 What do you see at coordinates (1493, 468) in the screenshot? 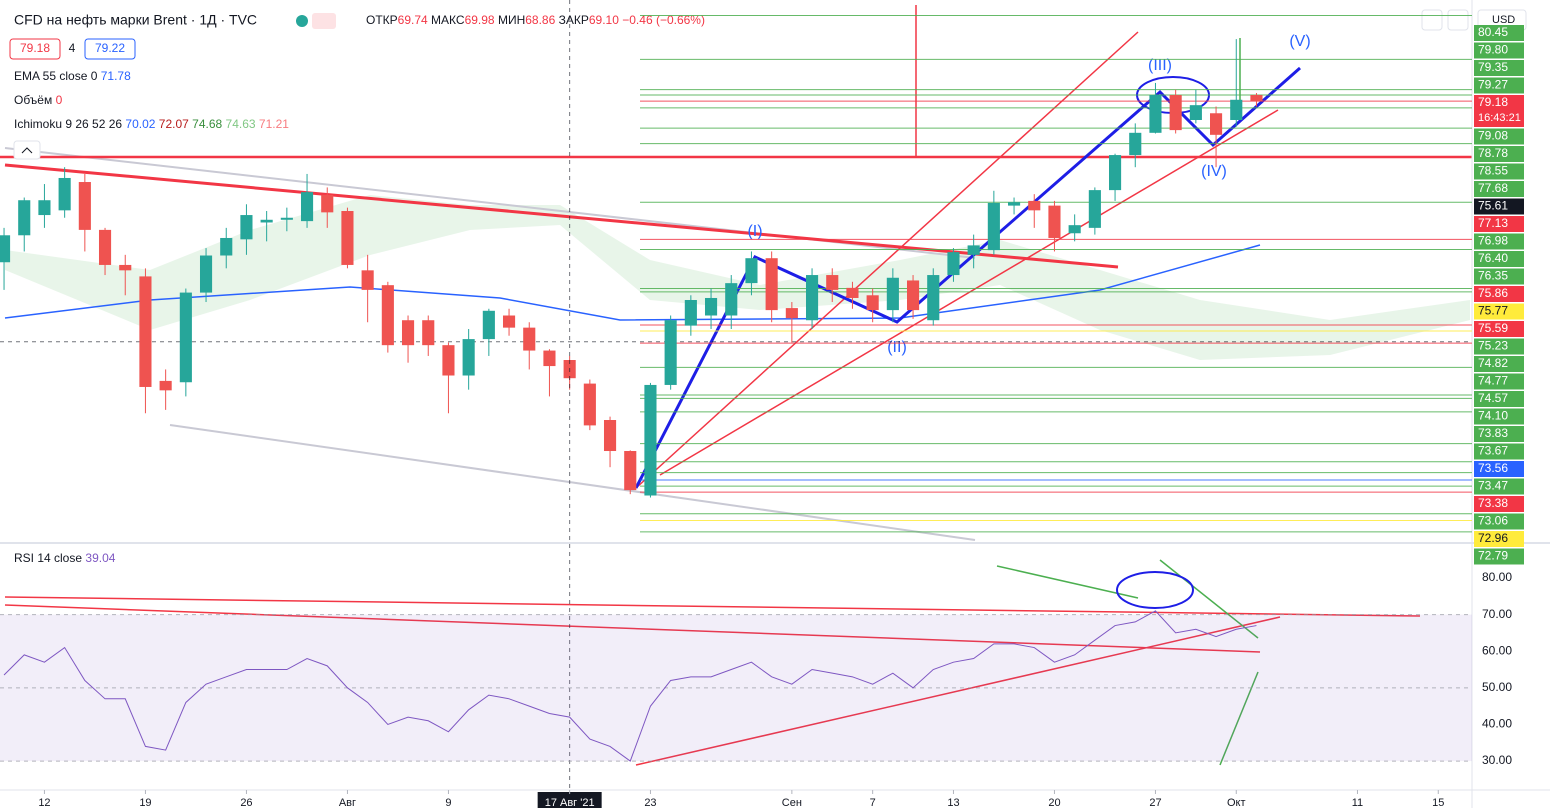
I see `price-label: 73.56` at bounding box center [1493, 468].